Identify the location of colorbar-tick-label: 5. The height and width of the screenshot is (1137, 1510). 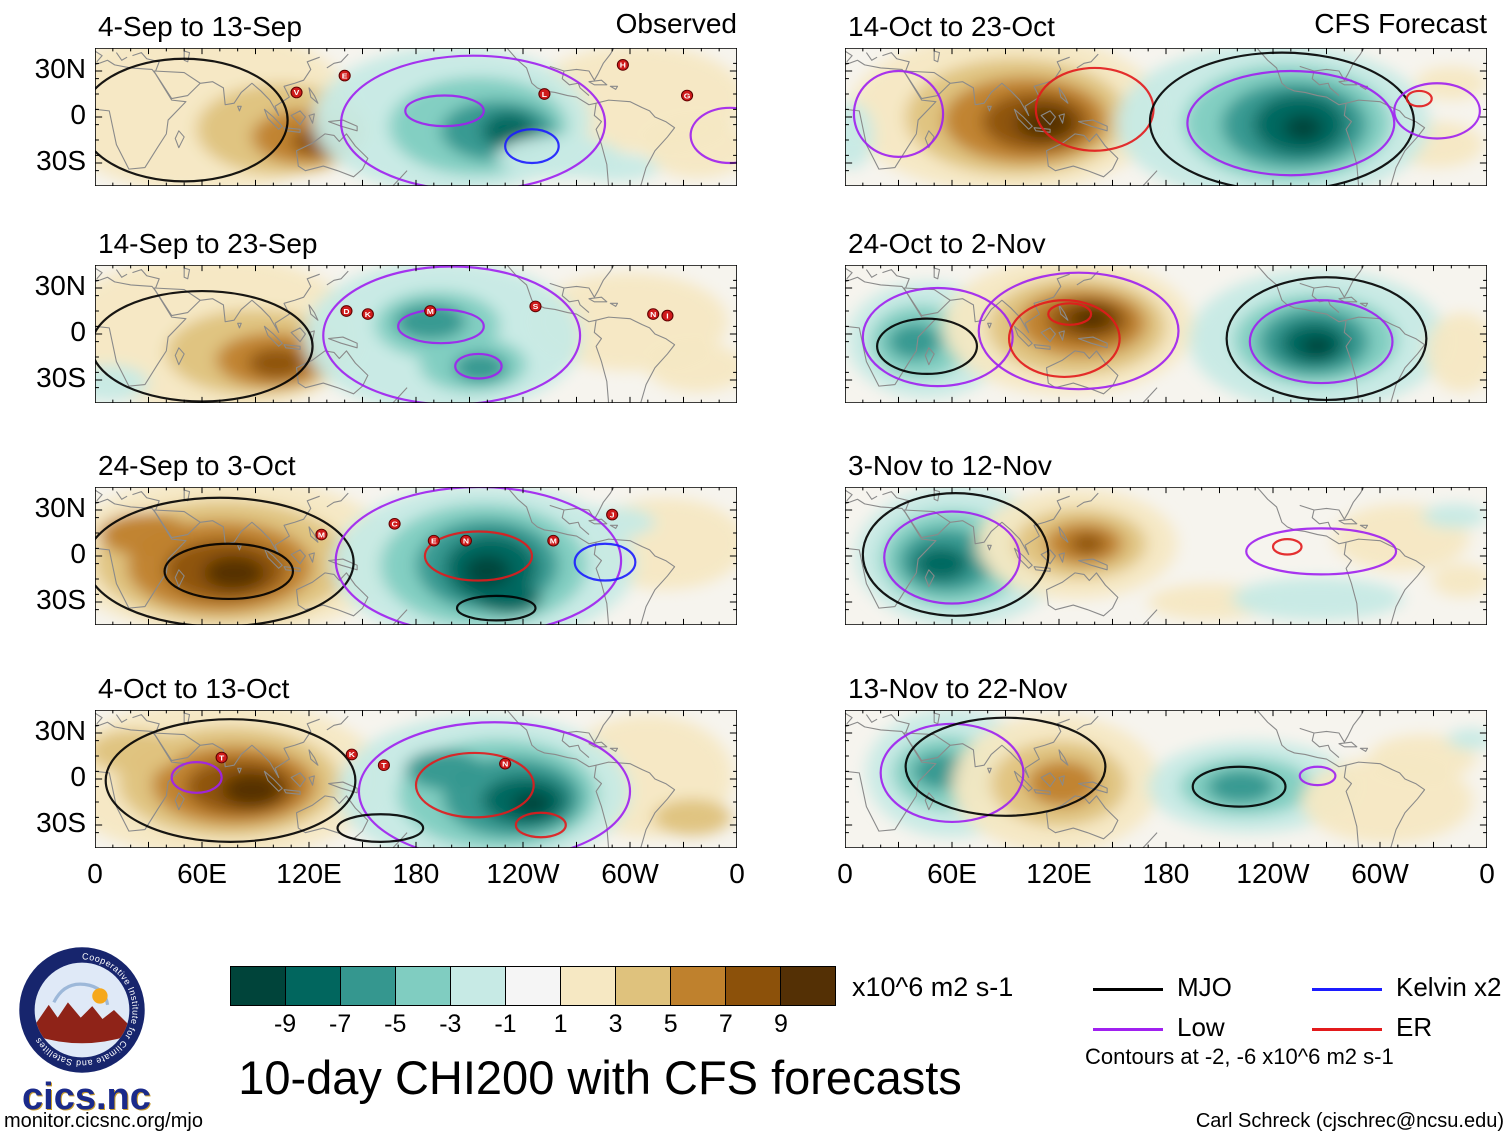
(670, 1024).